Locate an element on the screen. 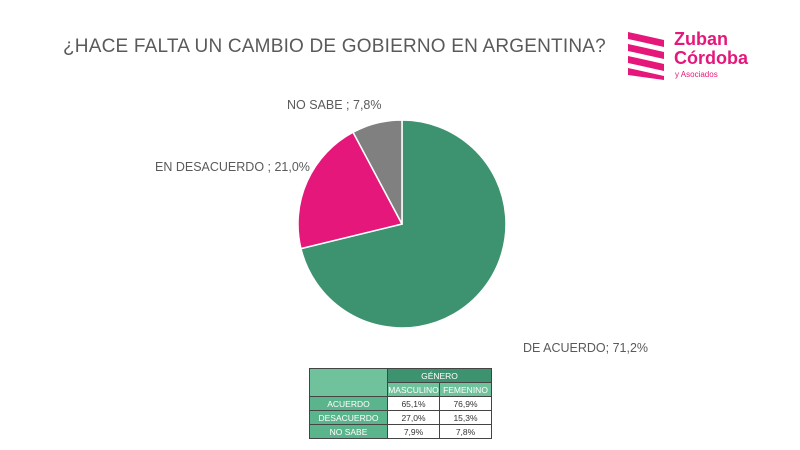  pie-slice-no-sabe is located at coordinates (377, 172).